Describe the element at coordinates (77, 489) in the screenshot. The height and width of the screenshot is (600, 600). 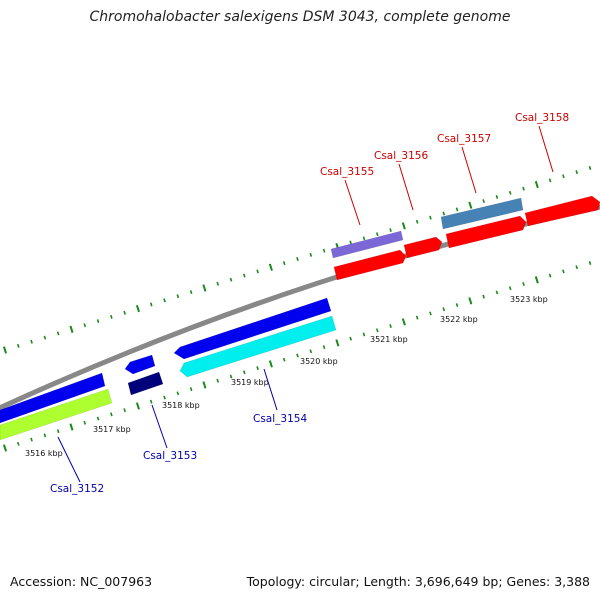
I see `gene-label-csal_3152: Csal_3152` at that location.